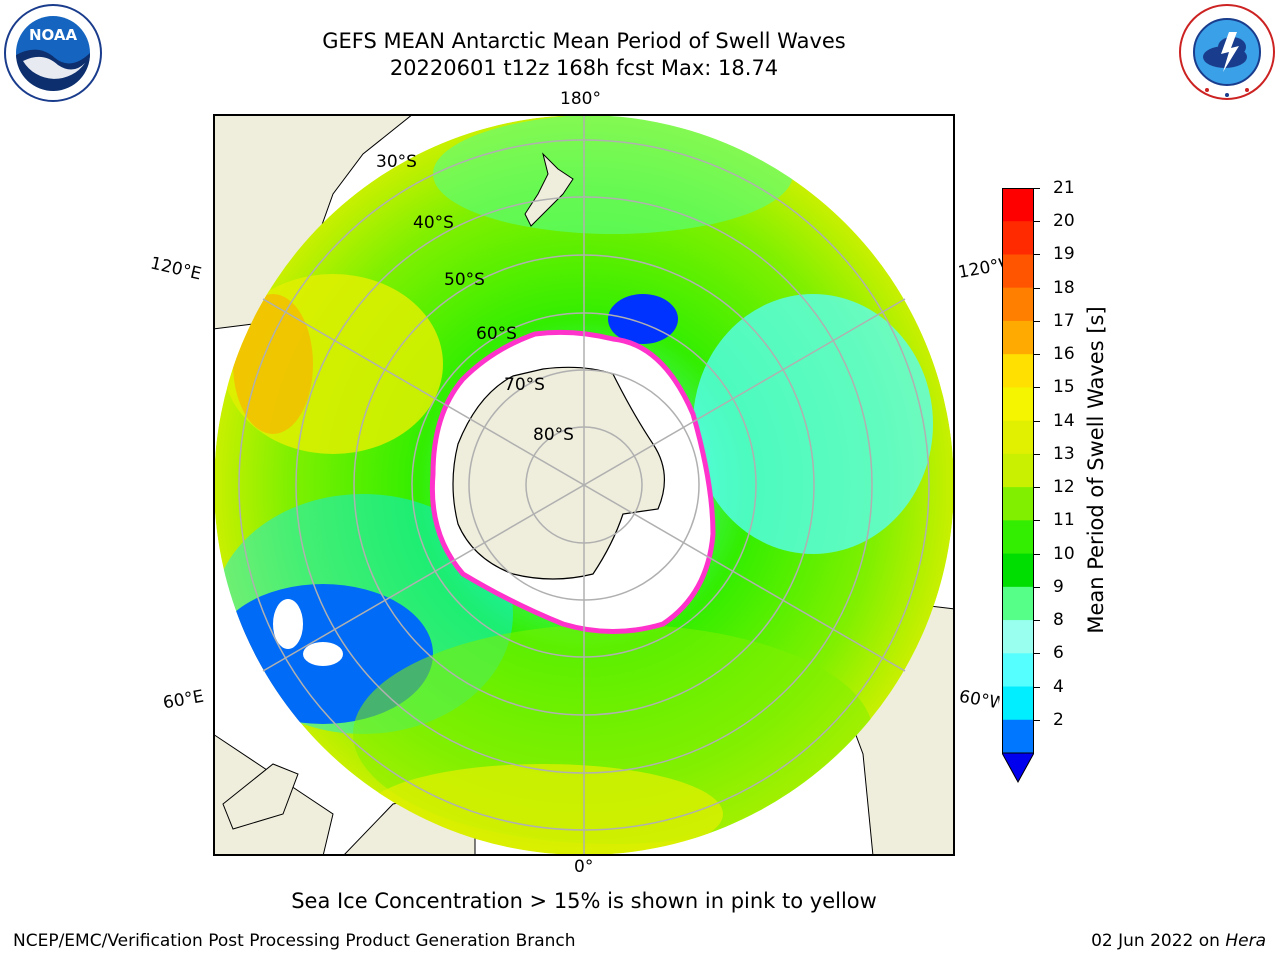 The width and height of the screenshot is (1280, 960). I want to click on footer-date-text: 02 Jun 2022 on, so click(1158, 941).